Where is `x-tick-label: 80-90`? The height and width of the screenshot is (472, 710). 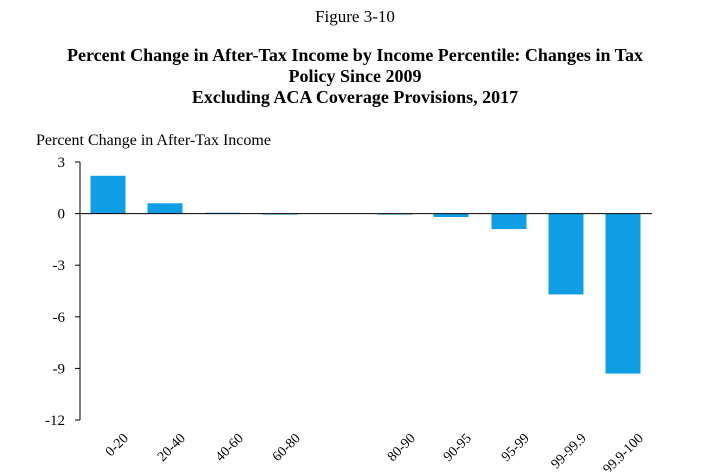
x-tick-label: 80-90 is located at coordinates (402, 448).